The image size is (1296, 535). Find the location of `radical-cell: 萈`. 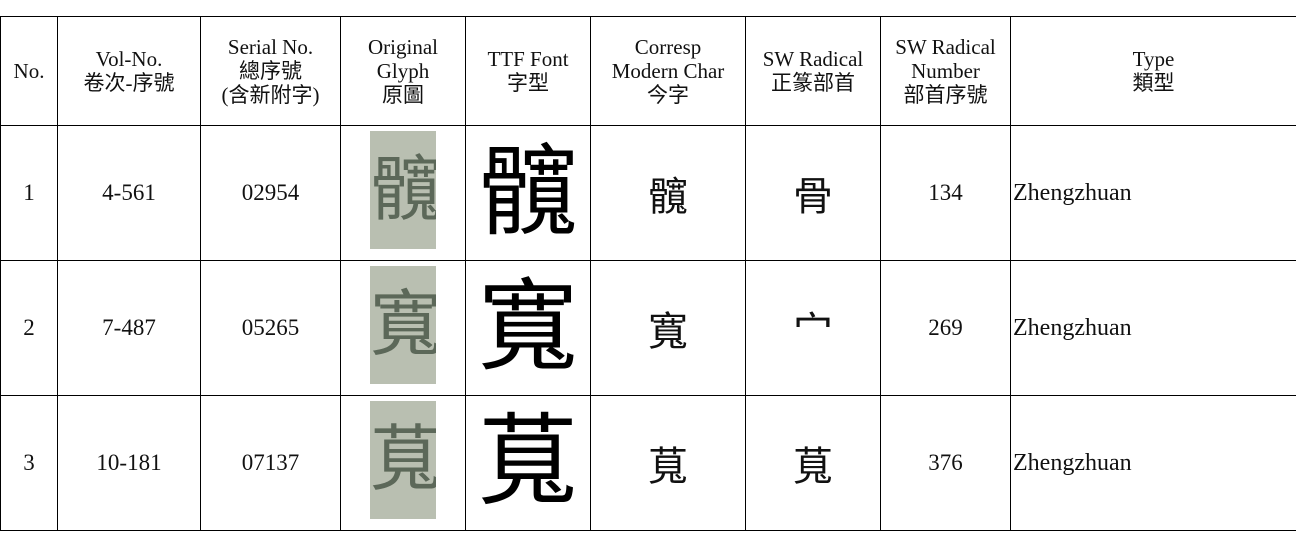

radical-cell: 萈 is located at coordinates (813, 463).